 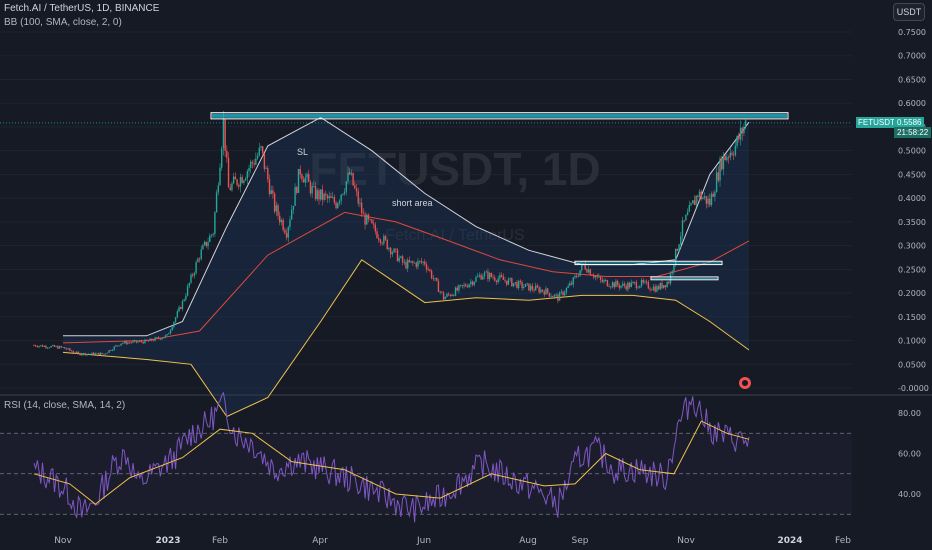 What do you see at coordinates (423, 541) in the screenshot?
I see `time-axis-tick: Jun` at bounding box center [423, 541].